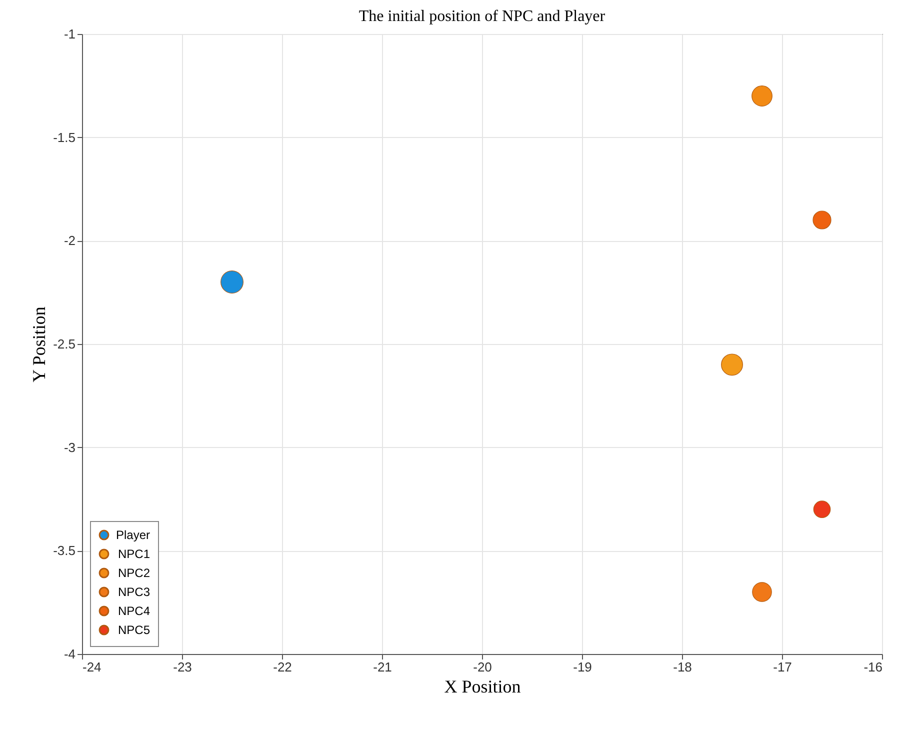 The image size is (907, 736). Describe the element at coordinates (134, 592) in the screenshot. I see `legend-label: NPC3` at that location.